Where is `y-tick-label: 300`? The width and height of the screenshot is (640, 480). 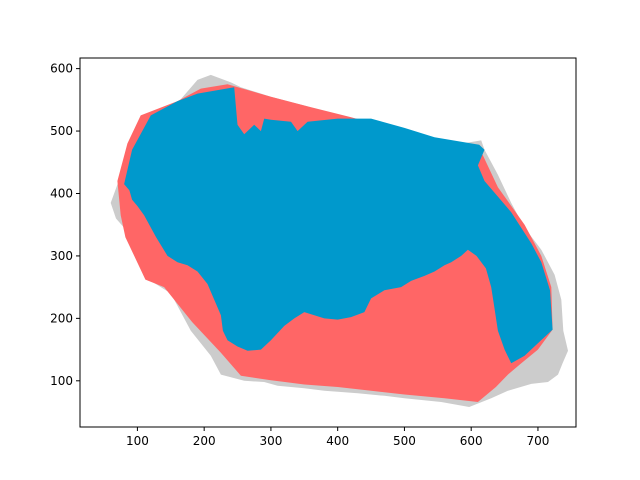
y-tick-label: 300 is located at coordinates (61, 256).